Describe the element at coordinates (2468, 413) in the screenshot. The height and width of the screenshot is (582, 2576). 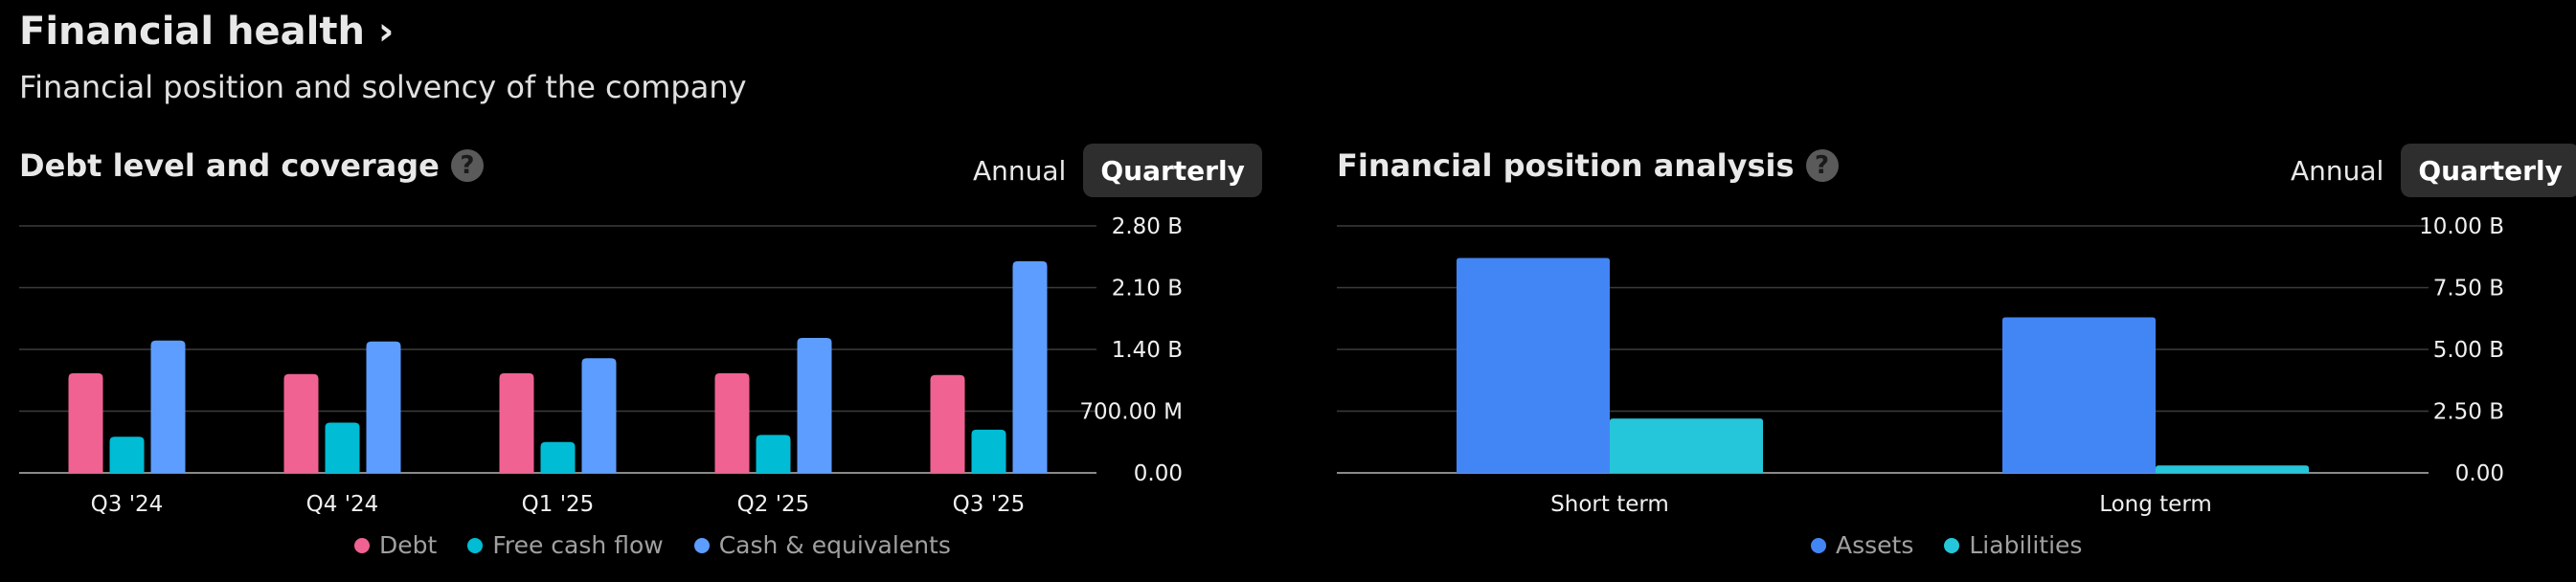
I see `y-tick-label: 2.50 B` at that location.